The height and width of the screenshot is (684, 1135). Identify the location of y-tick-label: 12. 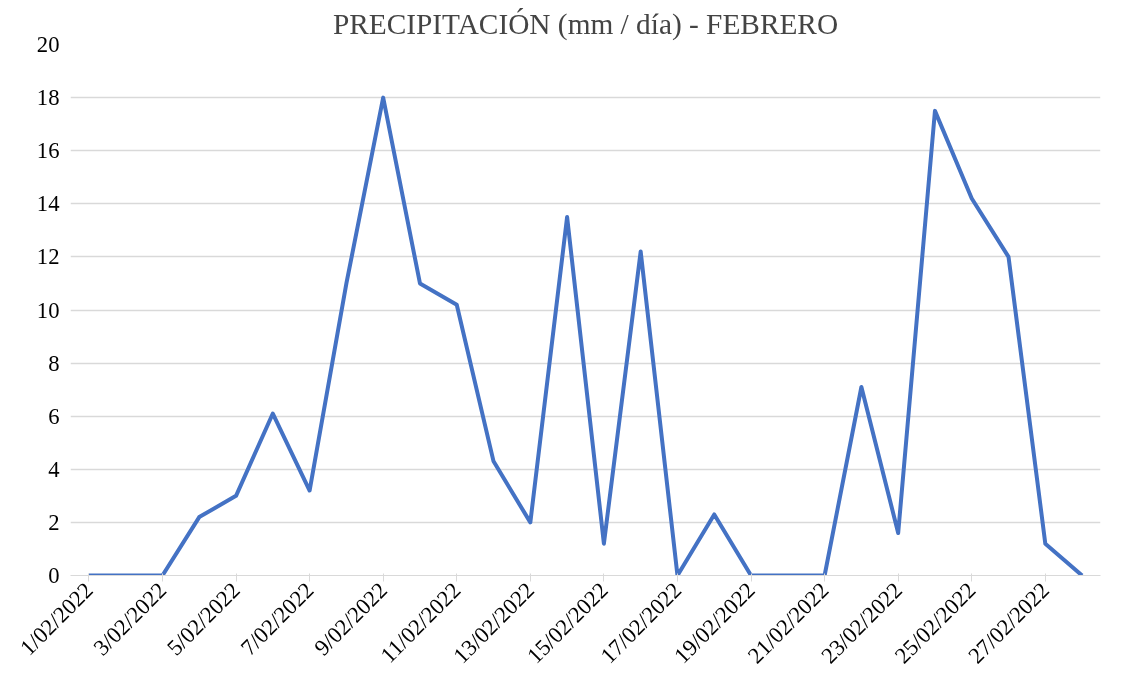
(48, 257).